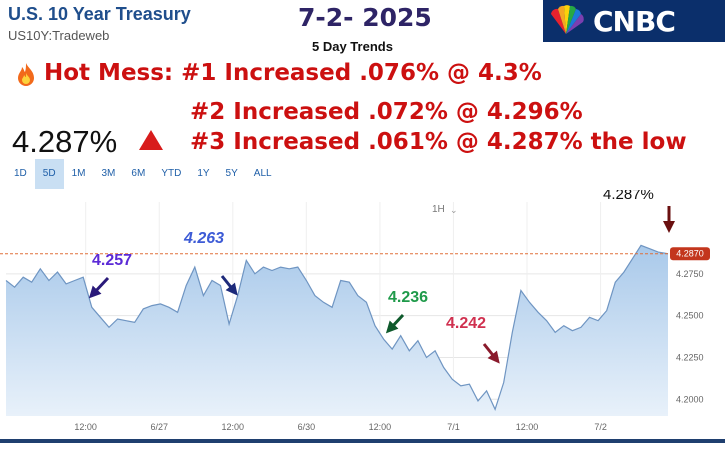  Describe the element at coordinates (690, 316) in the screenshot. I see `y-tick-label: 4.2500` at that location.